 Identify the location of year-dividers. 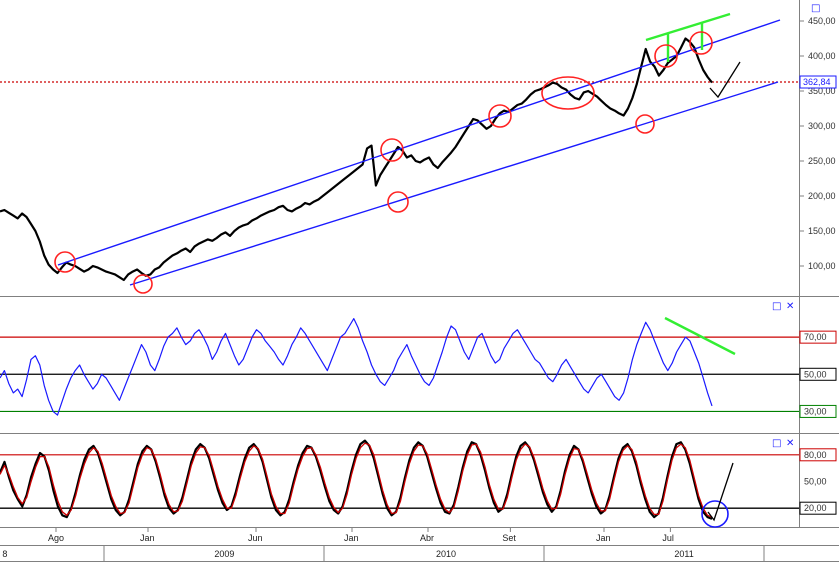
(434, 554).